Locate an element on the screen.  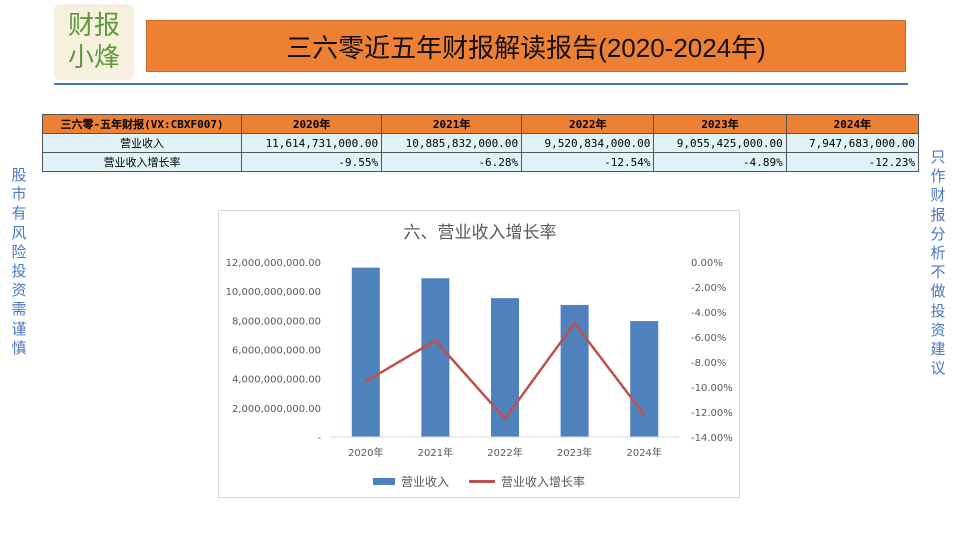
x-axis-tick-label: 2024年 is located at coordinates (643, 452).